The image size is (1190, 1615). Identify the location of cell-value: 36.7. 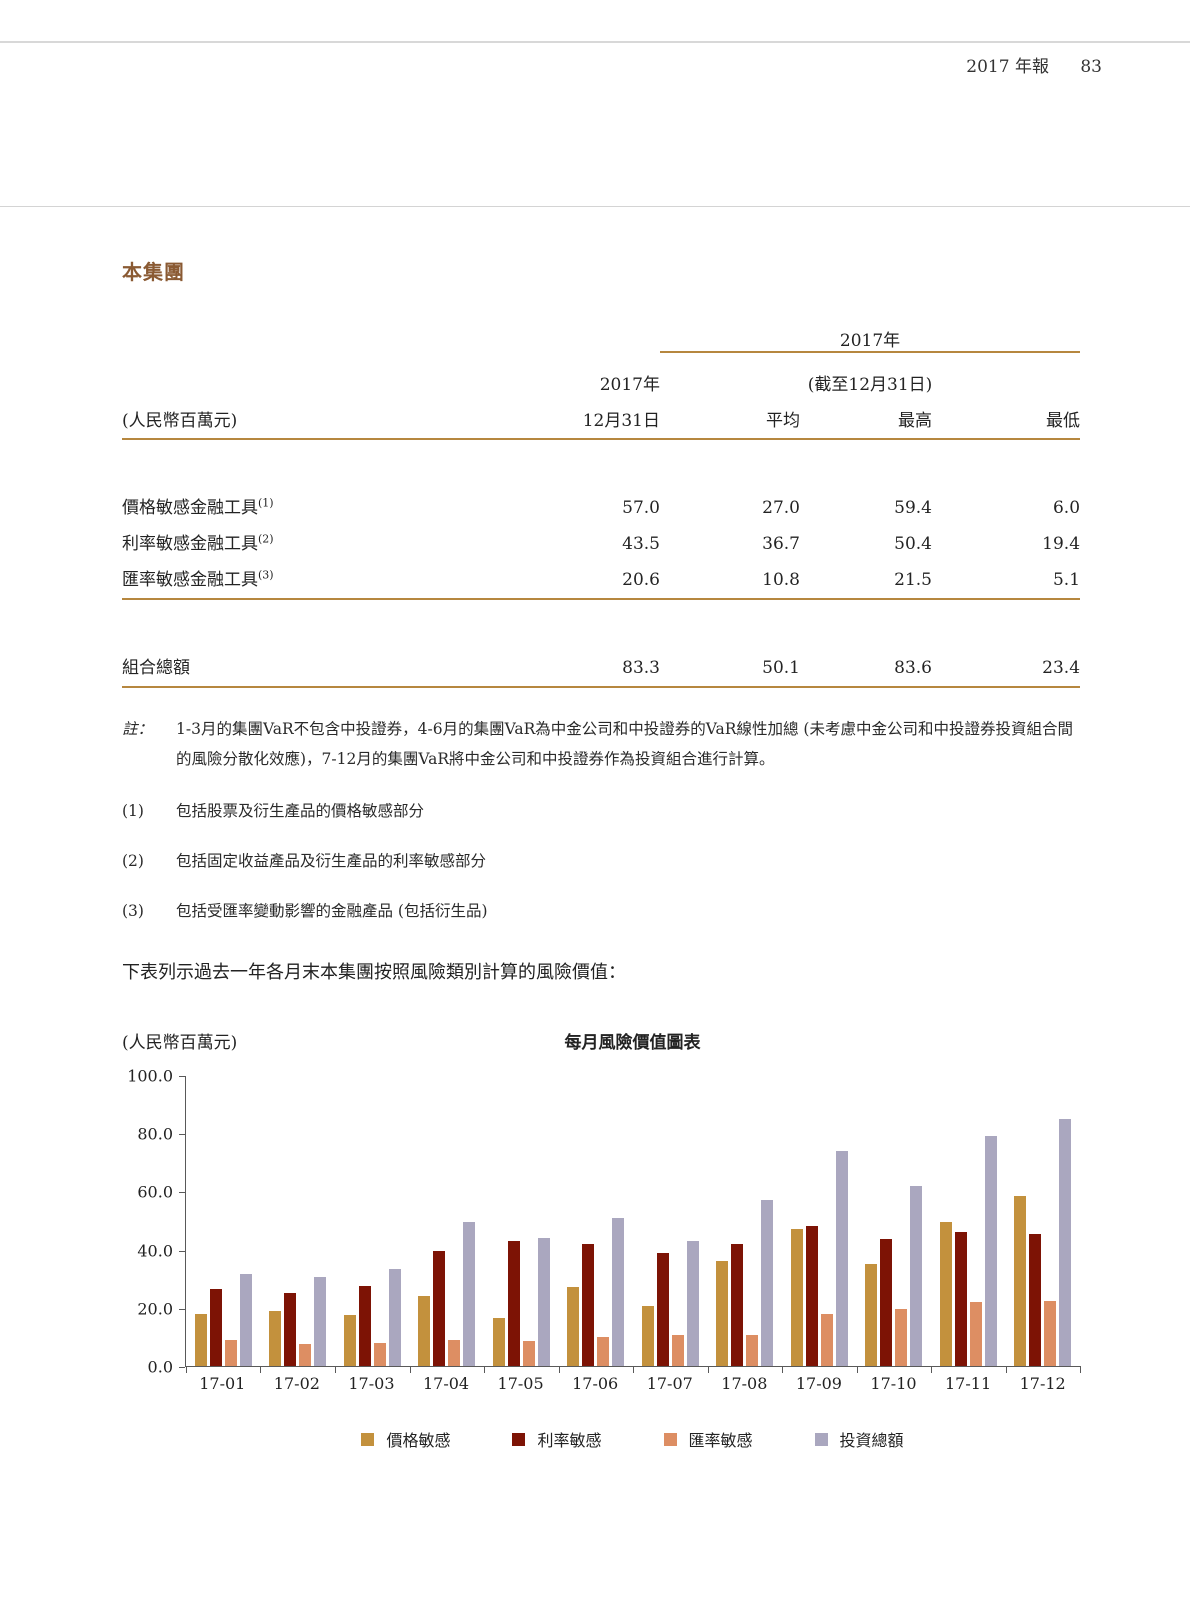
(781, 544).